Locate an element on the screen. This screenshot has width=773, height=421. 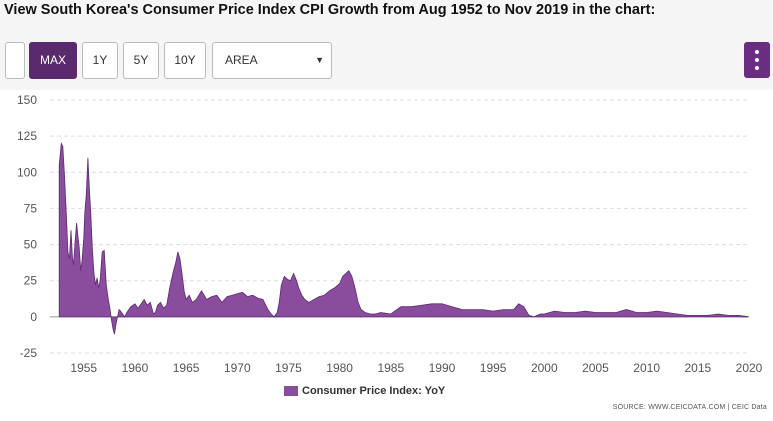
y-tick-label: 75 is located at coordinates (31, 208).